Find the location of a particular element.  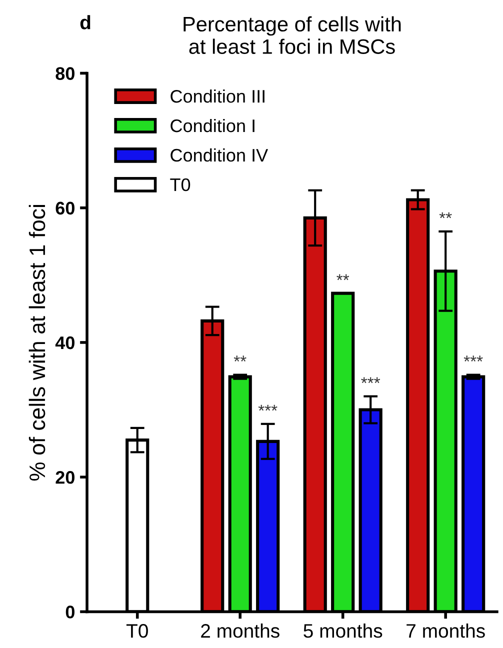

legend-label: T0 is located at coordinates (180, 185).